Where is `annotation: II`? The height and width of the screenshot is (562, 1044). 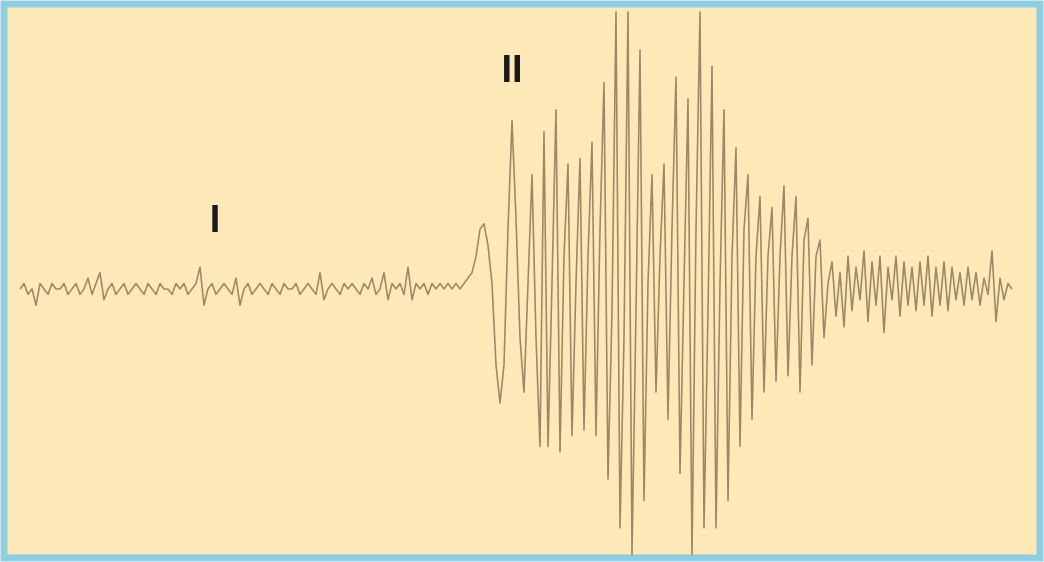
annotation: II is located at coordinates (512, 69).